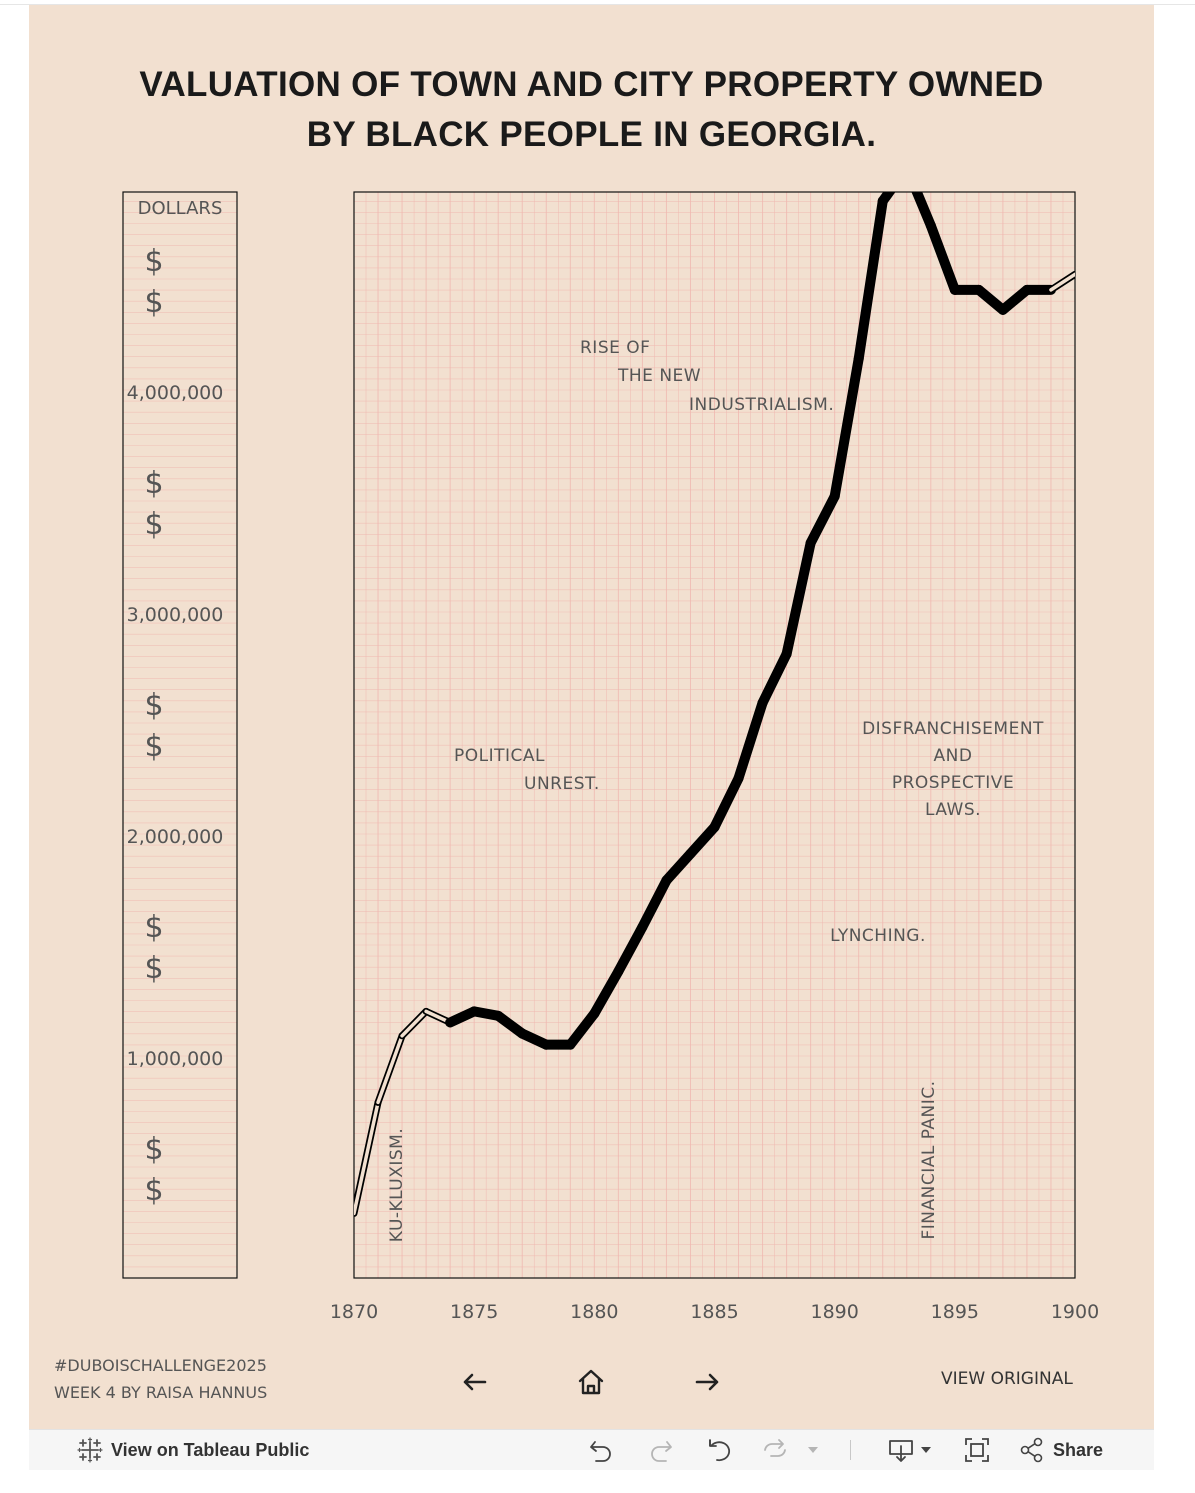 The image size is (1195, 1493). I want to click on title-line-2: BY BLACK PEOPLE IN GEORGIA., so click(591, 134).